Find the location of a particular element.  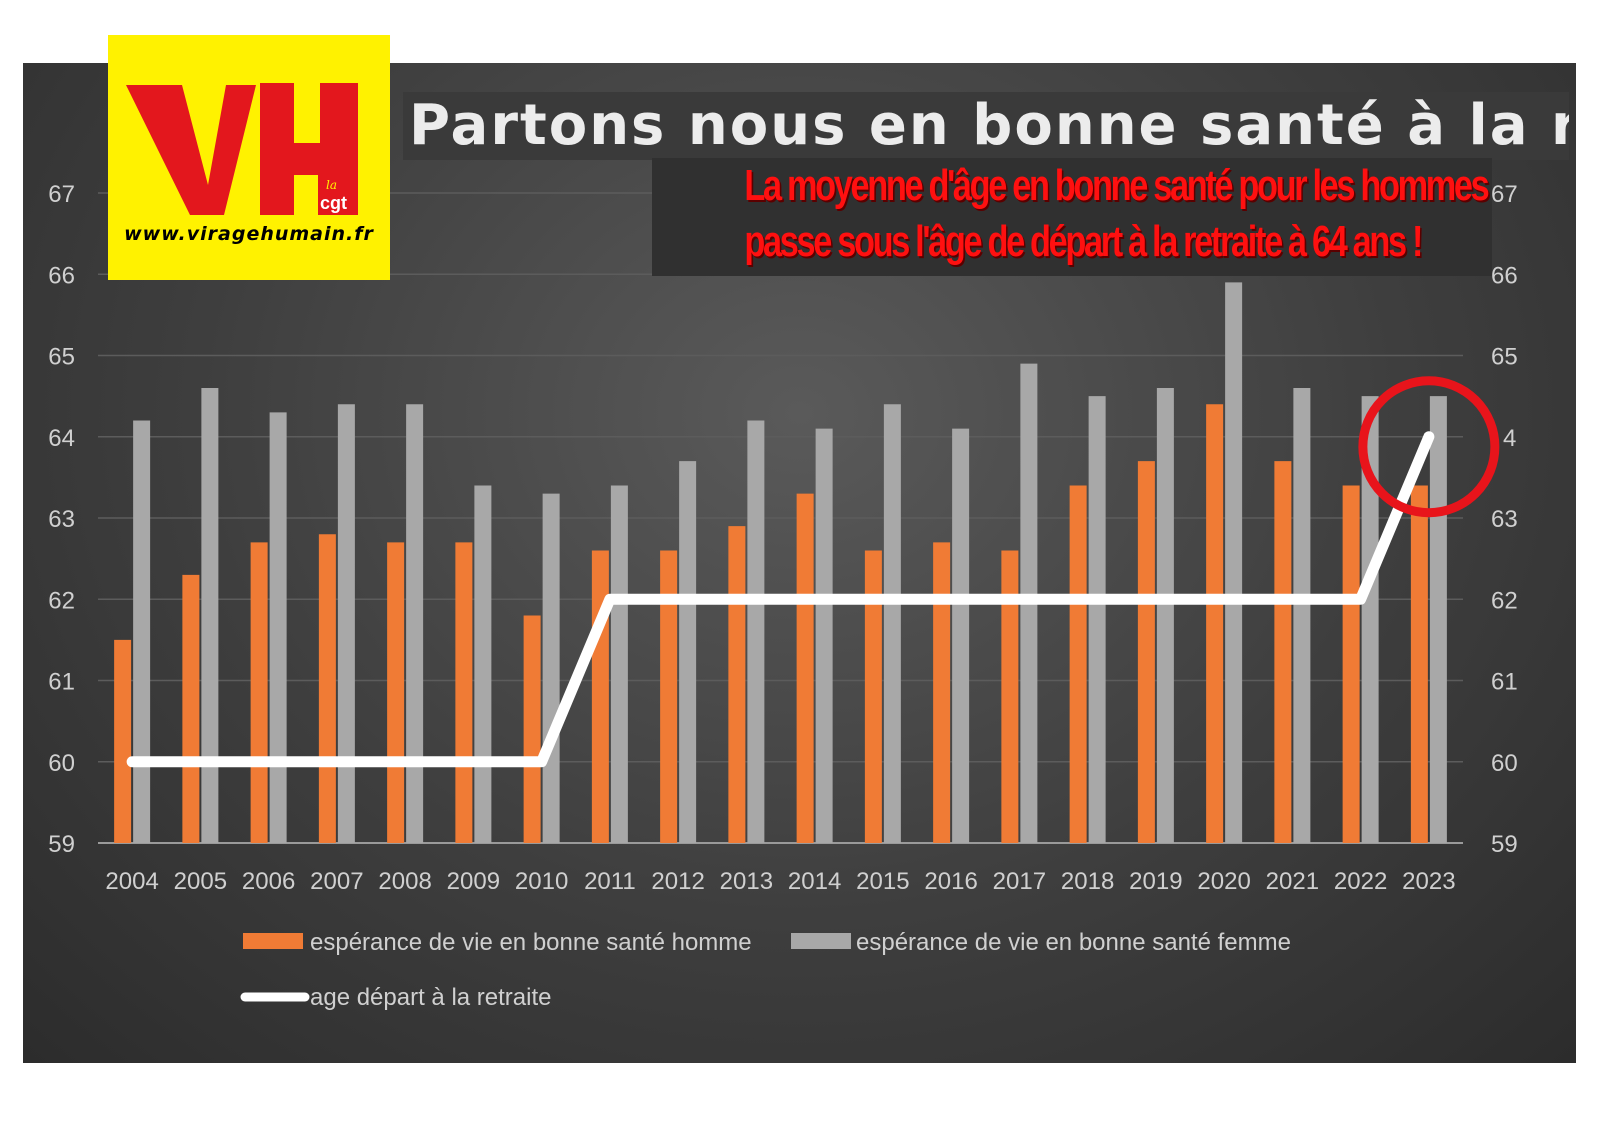

bar-homme-2014 is located at coordinates (805, 668).